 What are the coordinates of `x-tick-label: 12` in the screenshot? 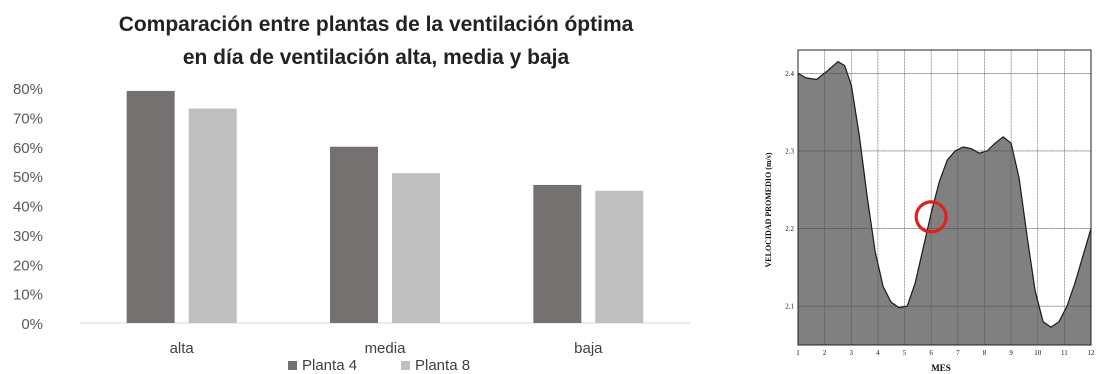 It's located at (1092, 353).